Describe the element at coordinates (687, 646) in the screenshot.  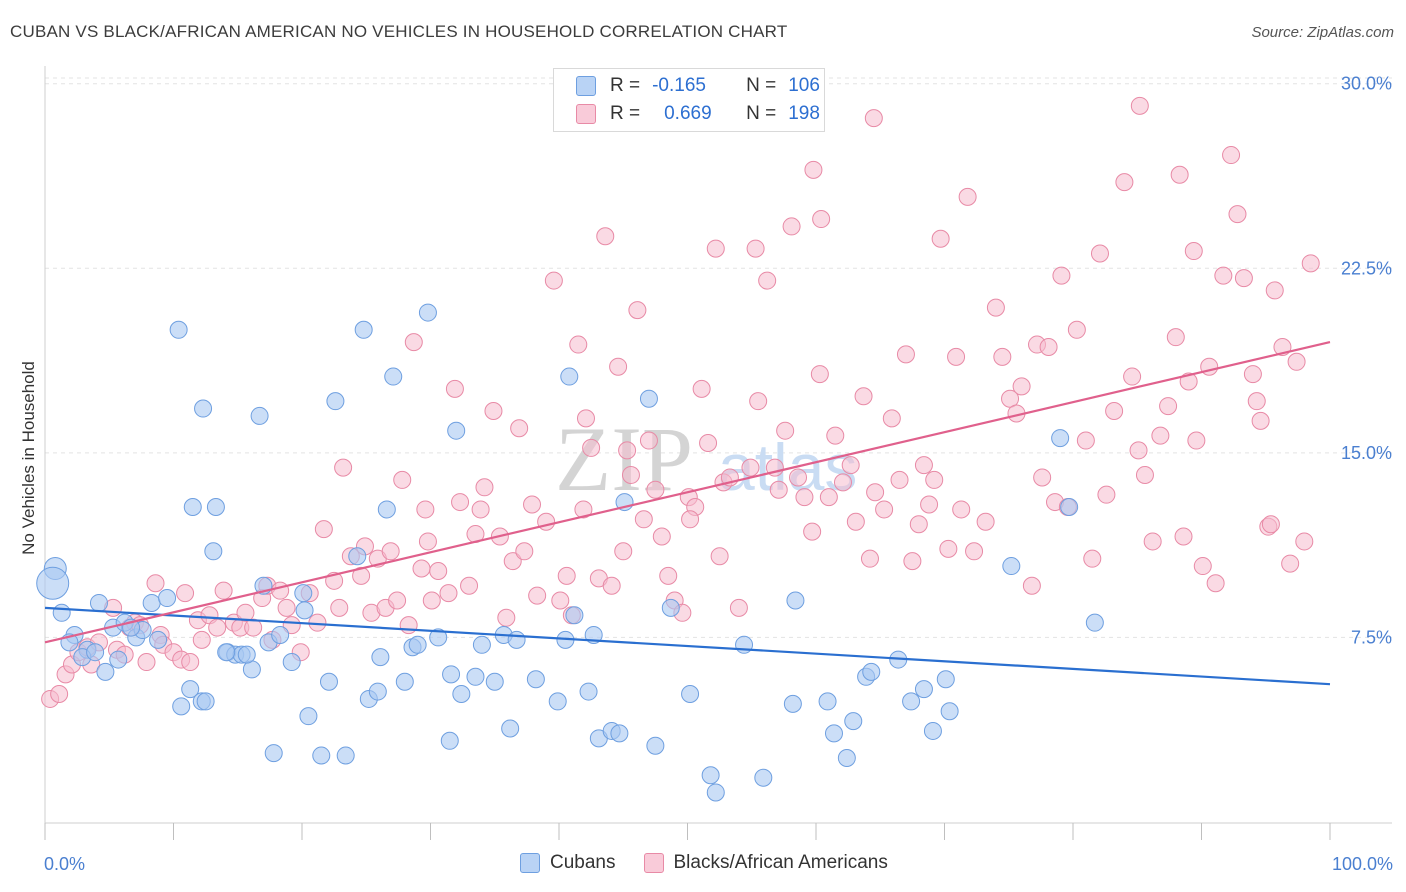
I see `trendline-cubans` at that location.